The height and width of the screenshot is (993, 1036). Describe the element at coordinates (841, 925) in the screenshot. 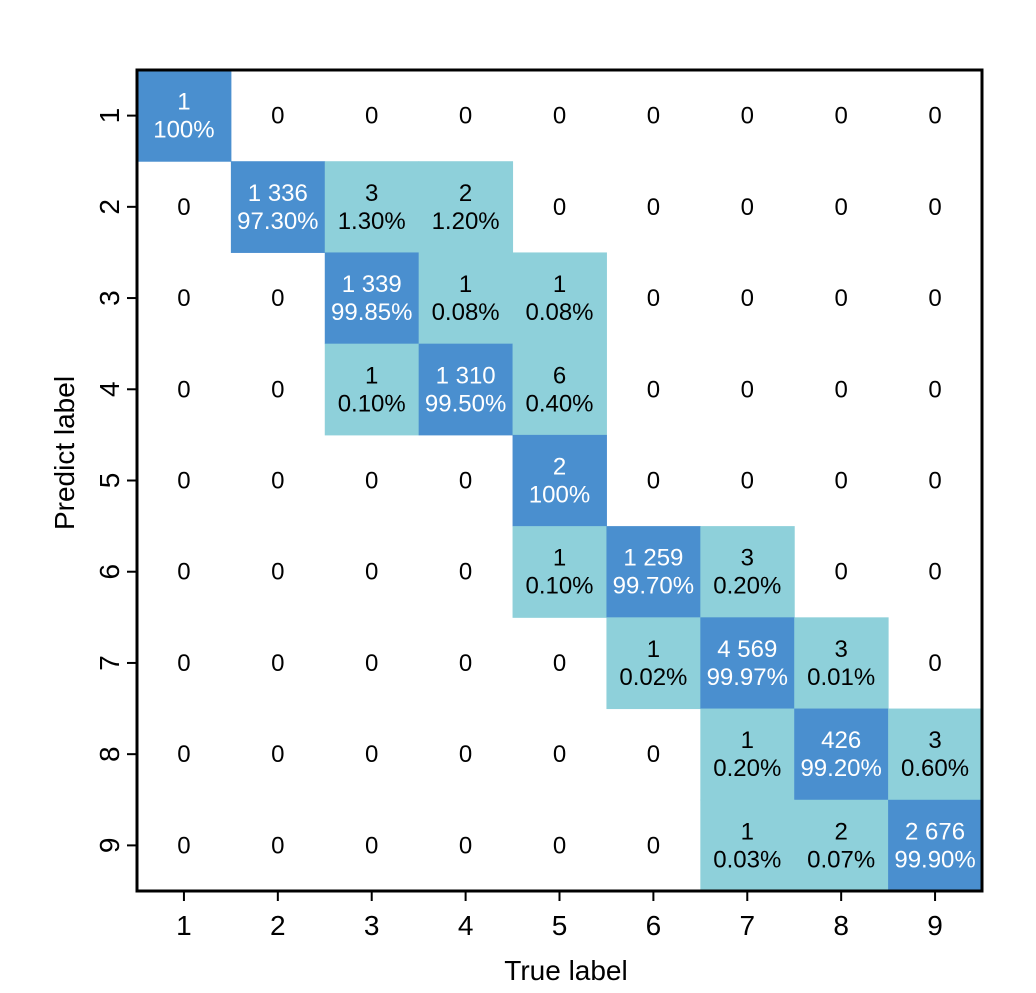

I see `x-tick-label: 8` at that location.